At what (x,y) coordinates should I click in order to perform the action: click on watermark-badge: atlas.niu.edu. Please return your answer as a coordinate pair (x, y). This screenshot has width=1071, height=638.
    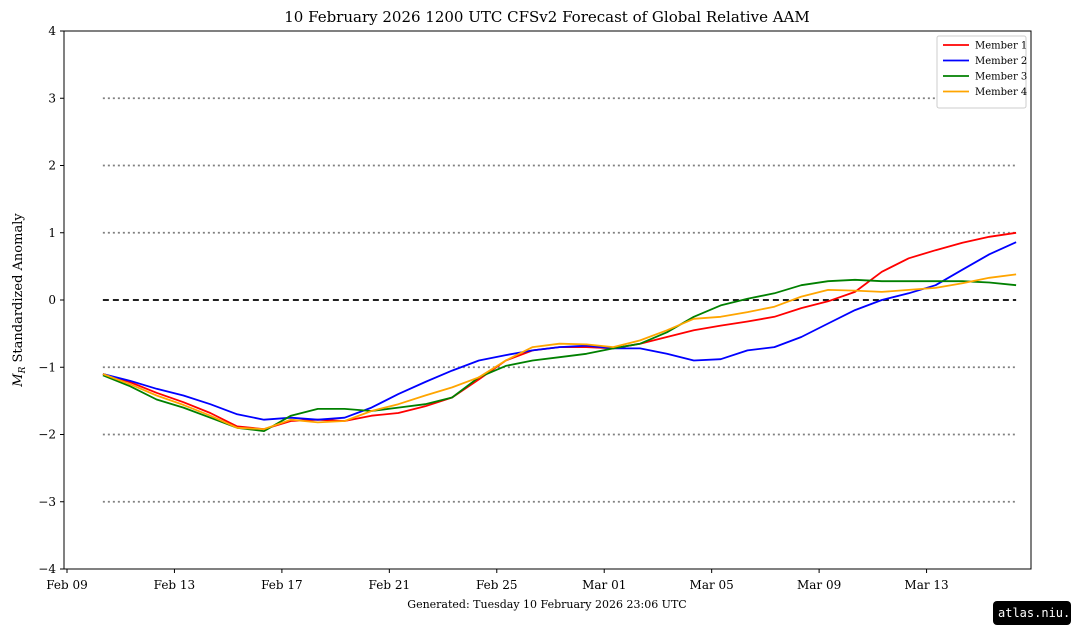
    Looking at the image, I should click on (1032, 613).